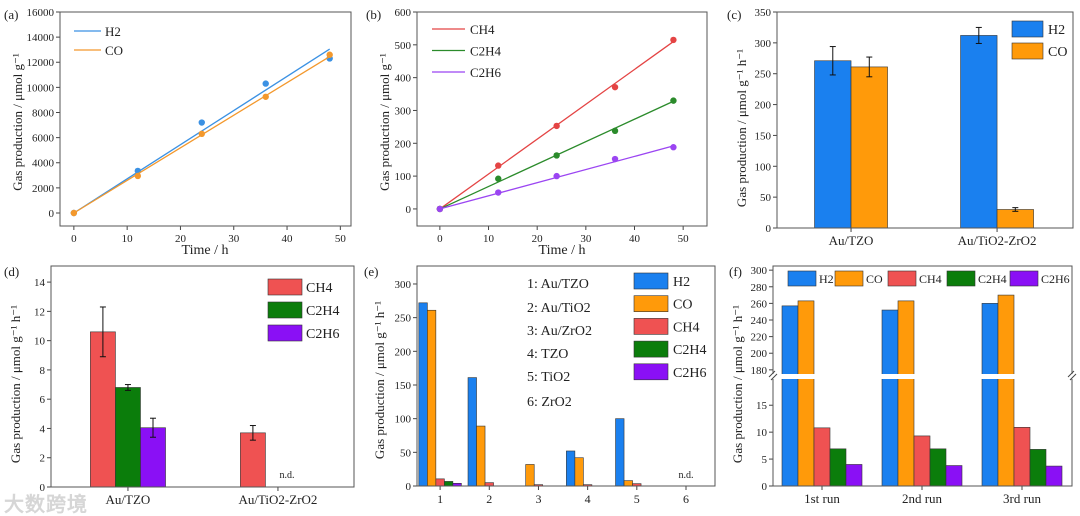 Image resolution: width=1080 pixels, height=516 pixels. I want to click on x-tick-label: 4, so click(588, 499).